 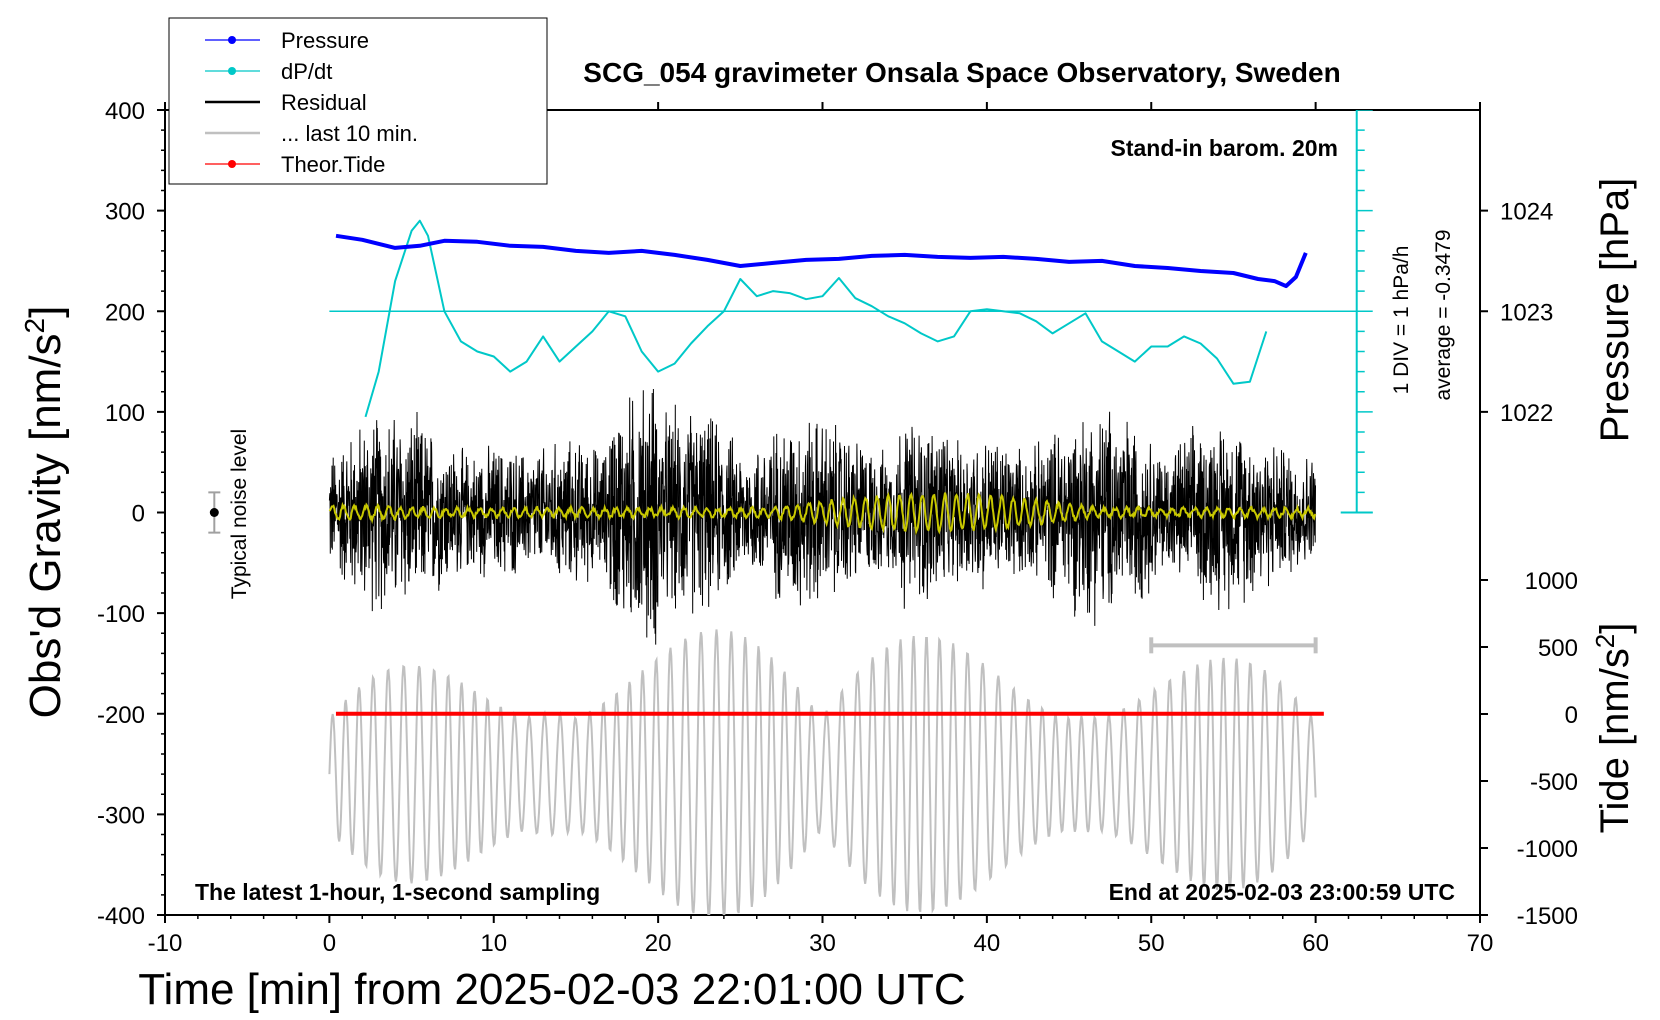 What do you see at coordinates (125, 413) in the screenshot?
I see `y-tick-label: 100` at bounding box center [125, 413].